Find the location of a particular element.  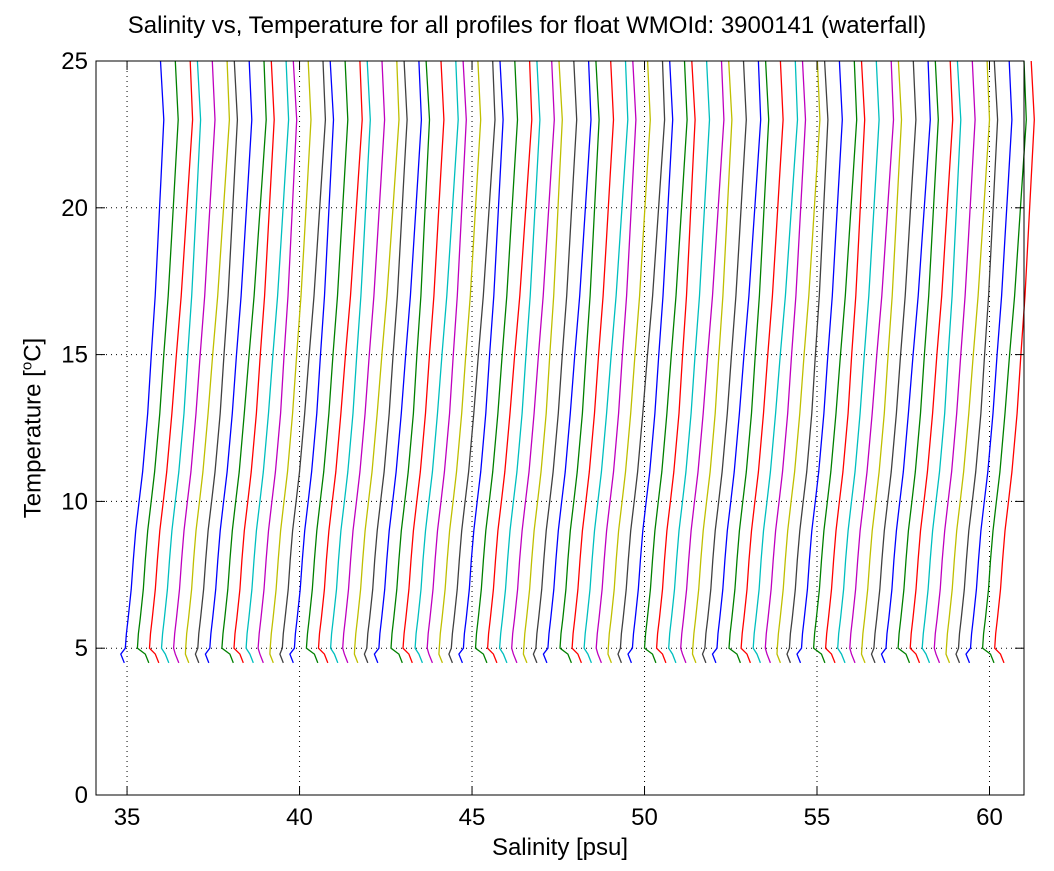

y-tick-label: 20 is located at coordinates (74, 208).